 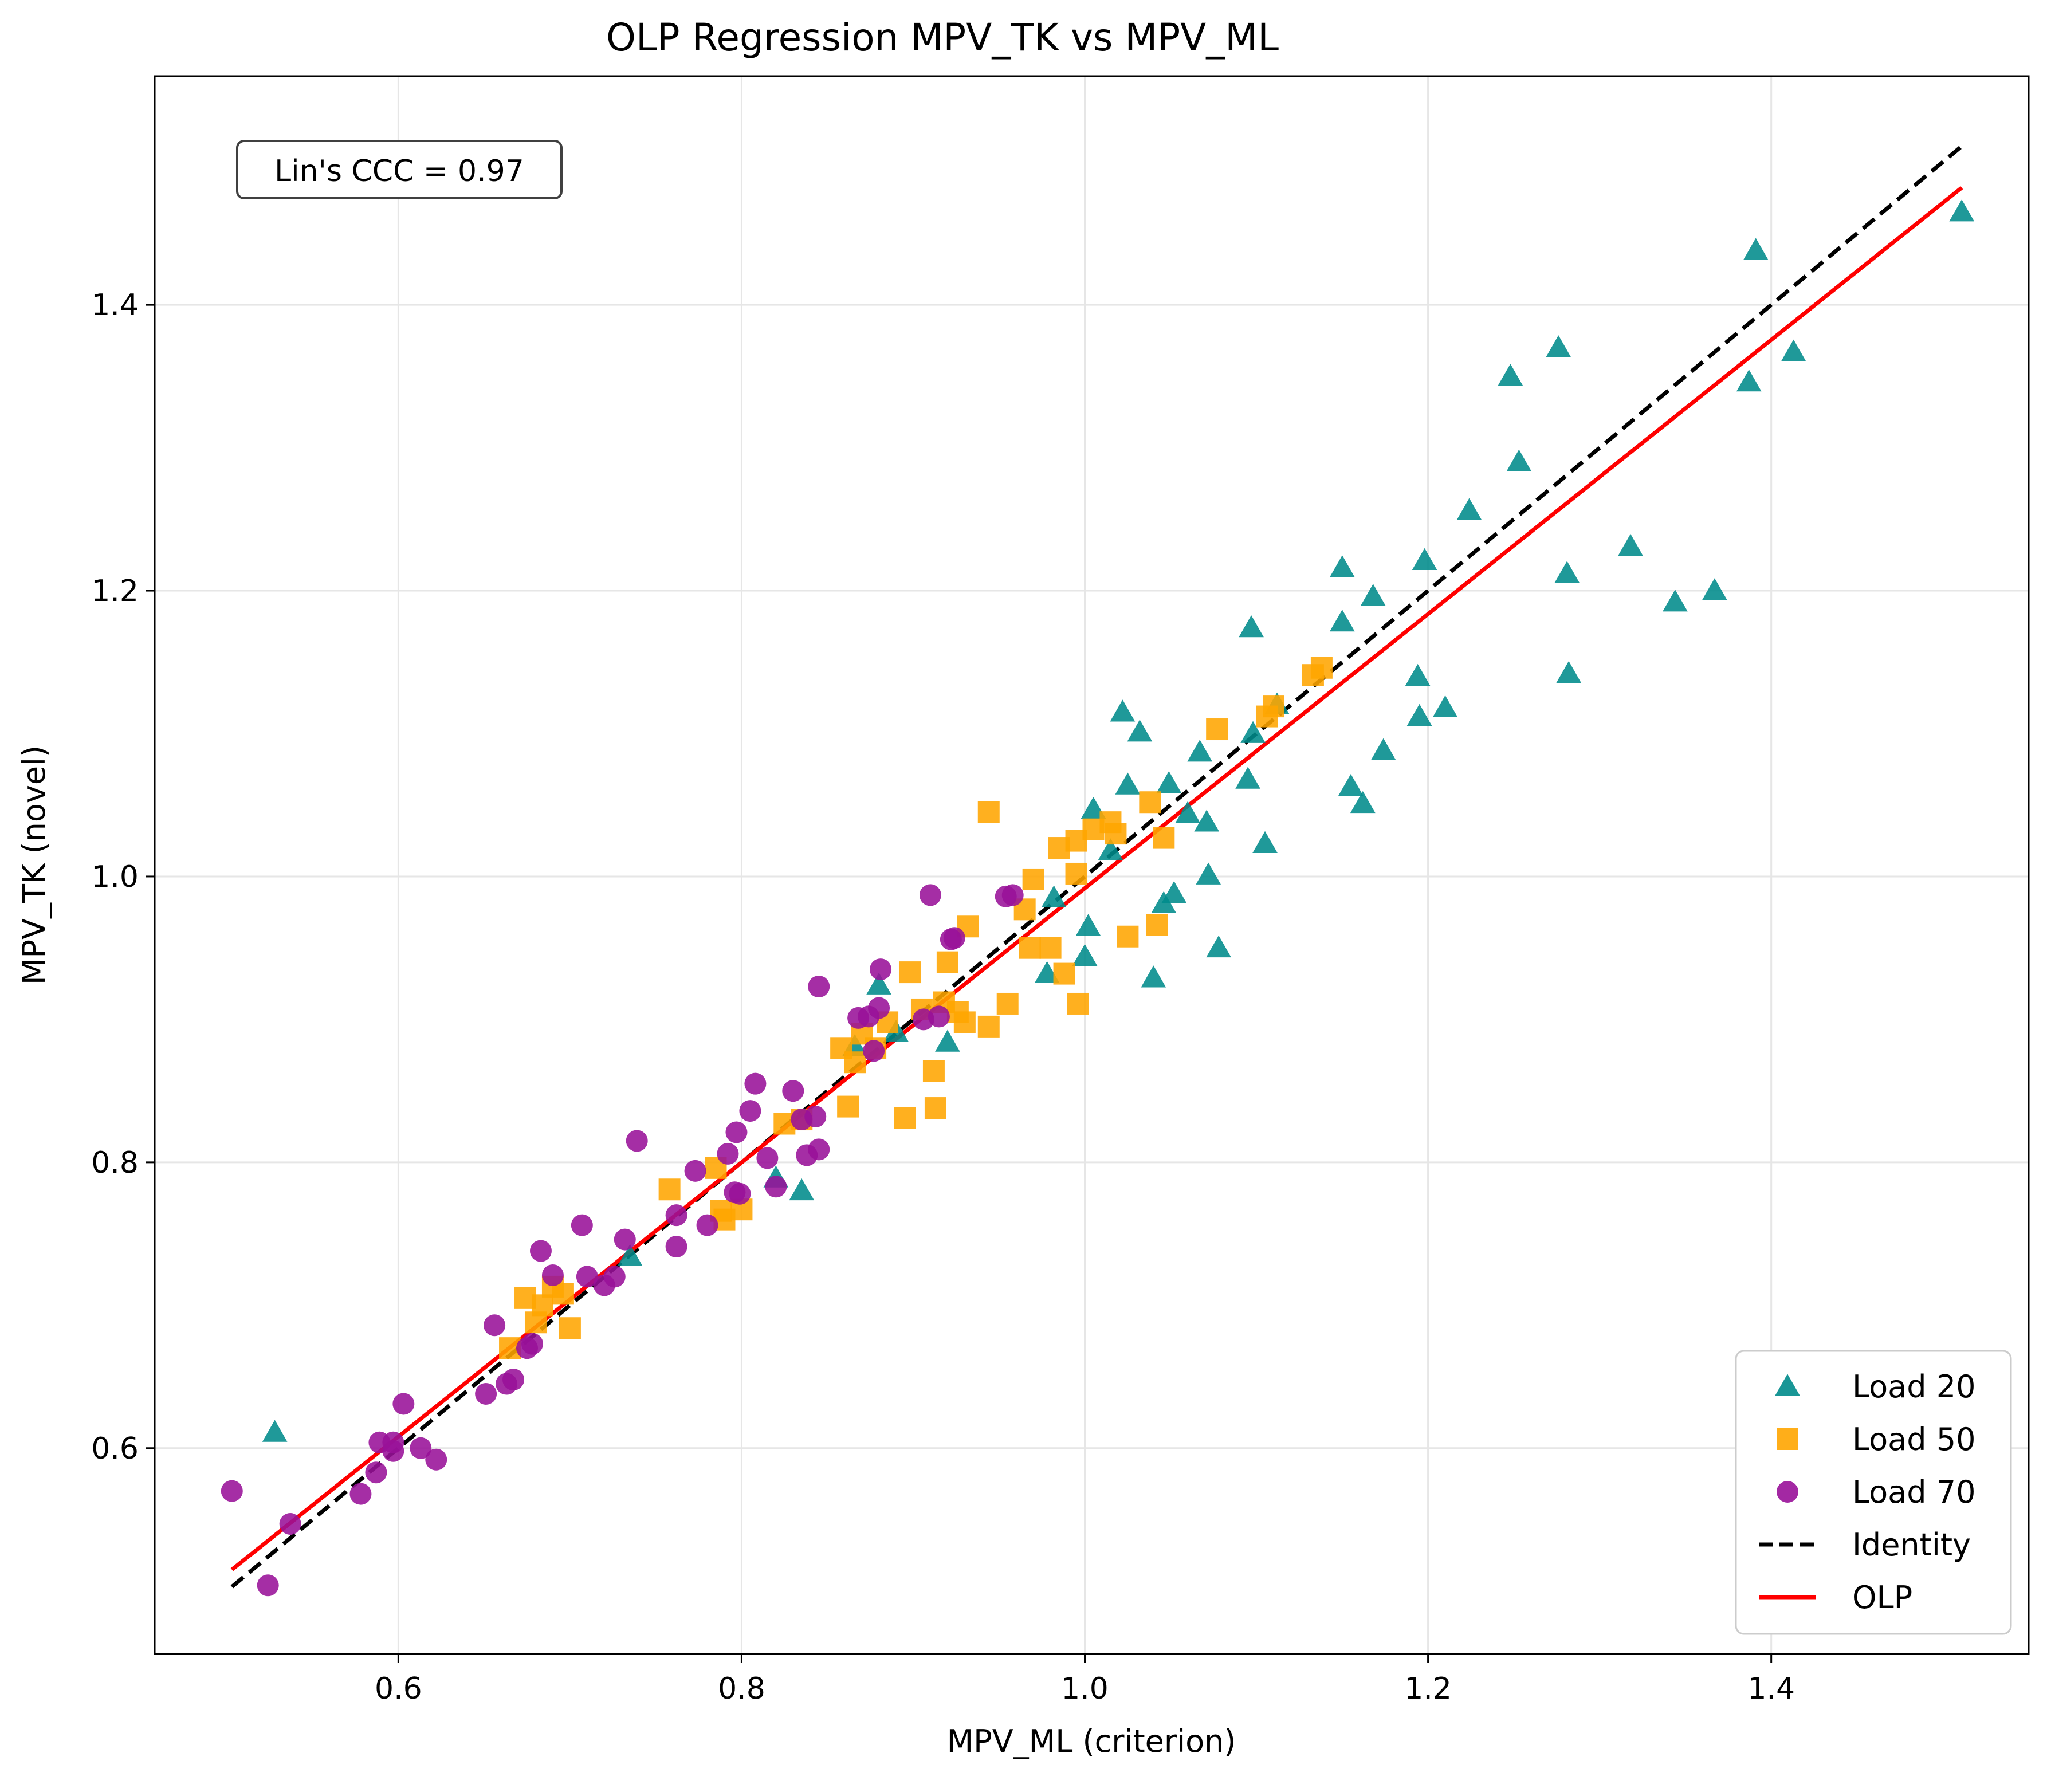 I want to click on x-tick-label: 1.4, so click(x=1771, y=1689).